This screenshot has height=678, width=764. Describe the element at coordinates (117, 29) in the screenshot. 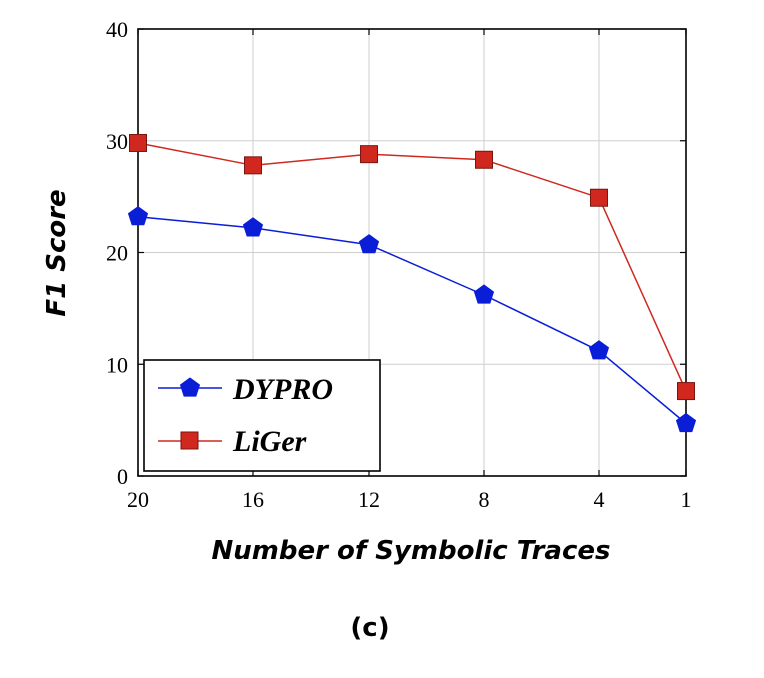

I see `y-tick-label: 40` at that location.